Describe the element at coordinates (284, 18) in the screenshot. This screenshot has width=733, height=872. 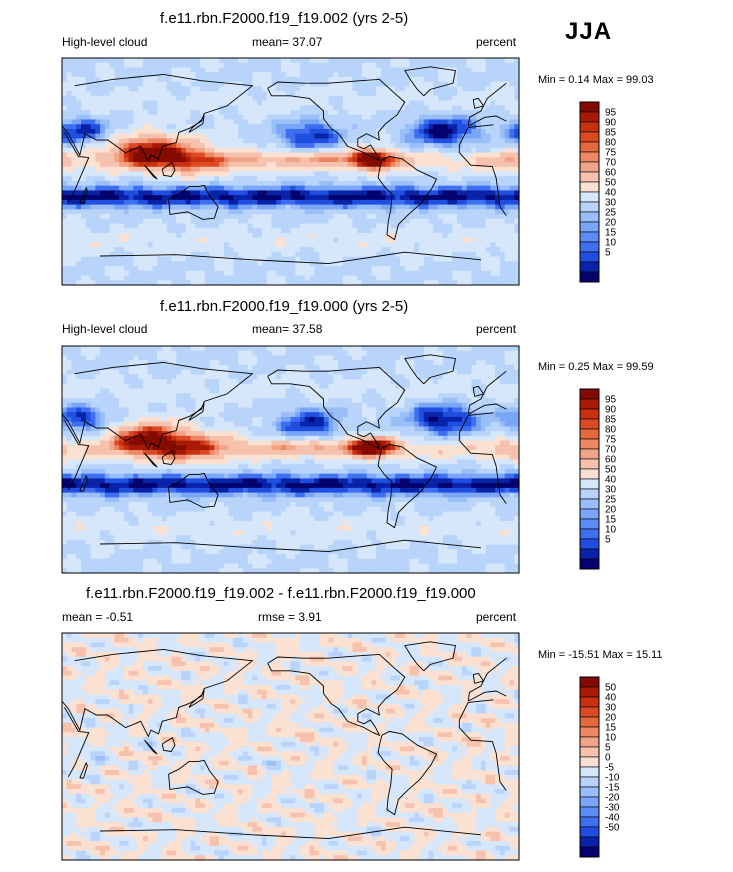
I see `panel-1-title: f.e11.rbn.F2000.f19_f19.002 (yrs 2-5)` at that location.